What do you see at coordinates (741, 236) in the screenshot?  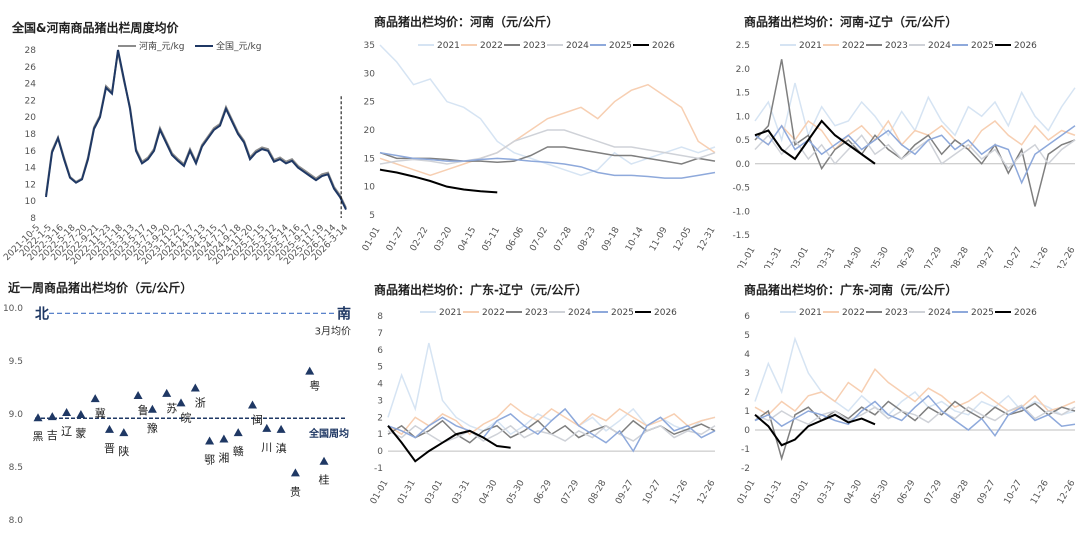 I see `y-tick-label: -1.5` at bounding box center [741, 236].